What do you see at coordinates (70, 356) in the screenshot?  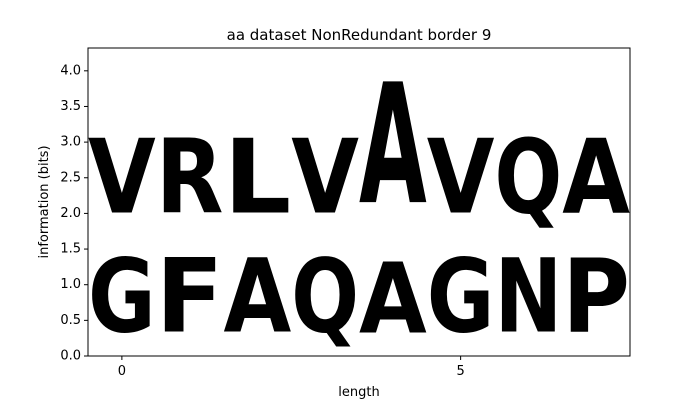 I see `y-tick-label: 0.0` at bounding box center [70, 356].